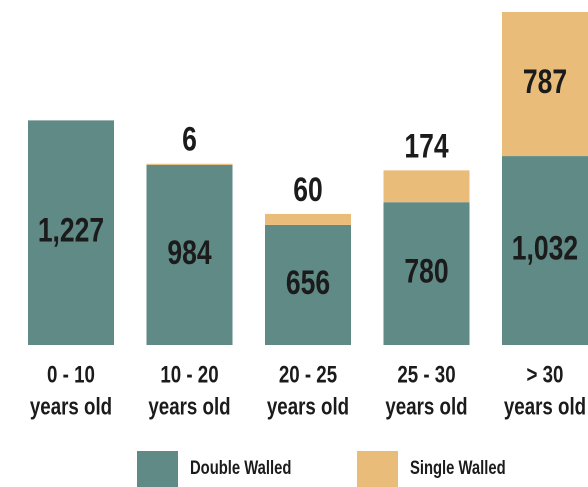 The width and height of the screenshot is (588, 487). What do you see at coordinates (426, 374) in the screenshot?
I see `x-tick-label-line: 25 - 30` at bounding box center [426, 374].